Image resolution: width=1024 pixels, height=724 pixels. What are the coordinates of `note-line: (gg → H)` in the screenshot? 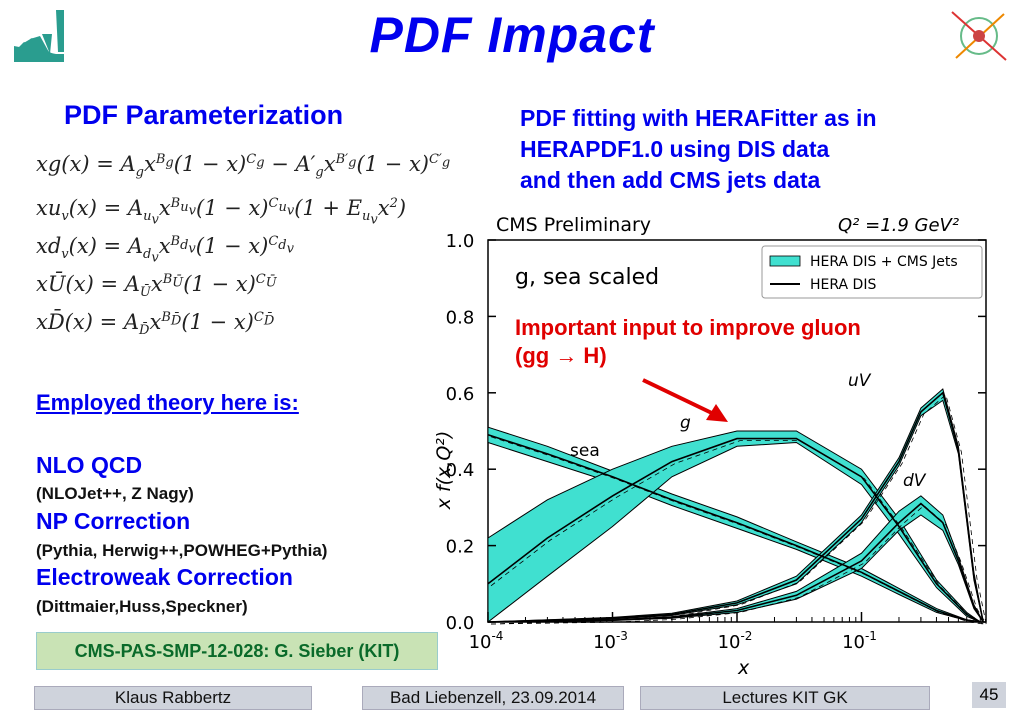 It's located at (561, 355).